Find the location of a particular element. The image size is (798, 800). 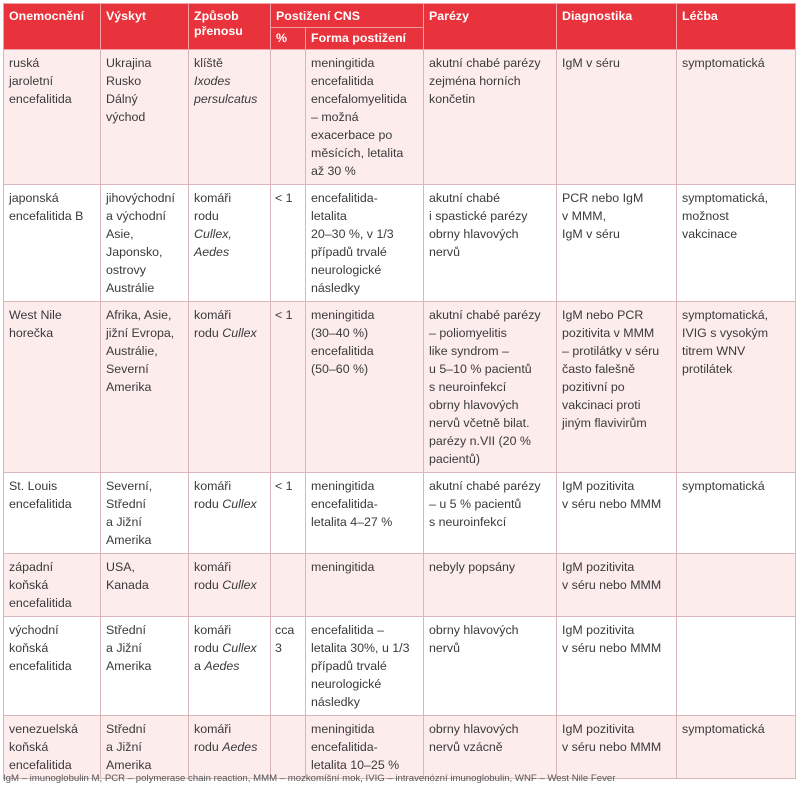

cell-treatment-line: IVIG s vysokým is located at coordinates (725, 333).